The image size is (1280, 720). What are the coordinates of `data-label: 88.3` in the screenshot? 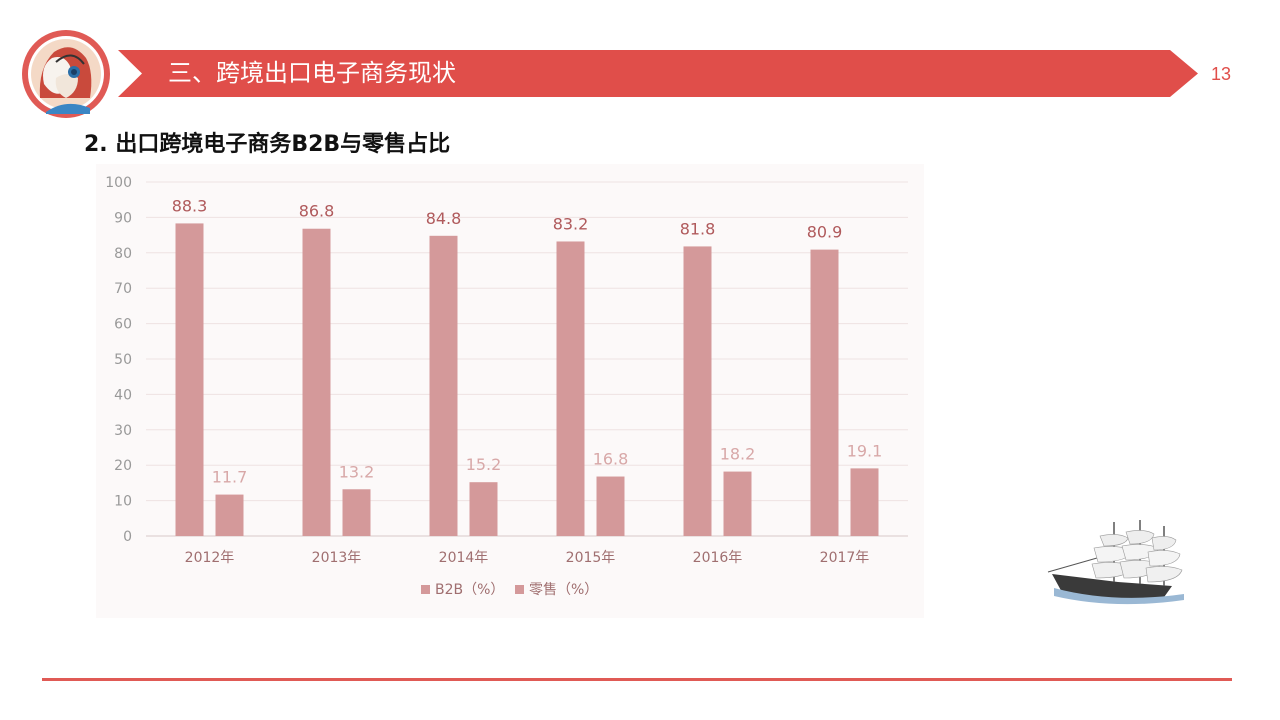 It's located at (190, 205).